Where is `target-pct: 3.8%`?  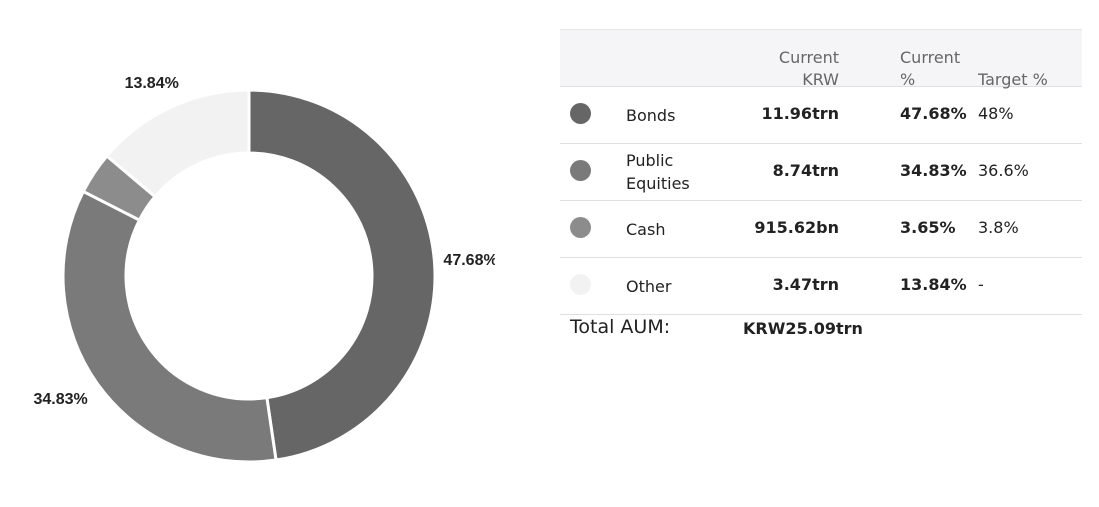 target-pct: 3.8% is located at coordinates (998, 227).